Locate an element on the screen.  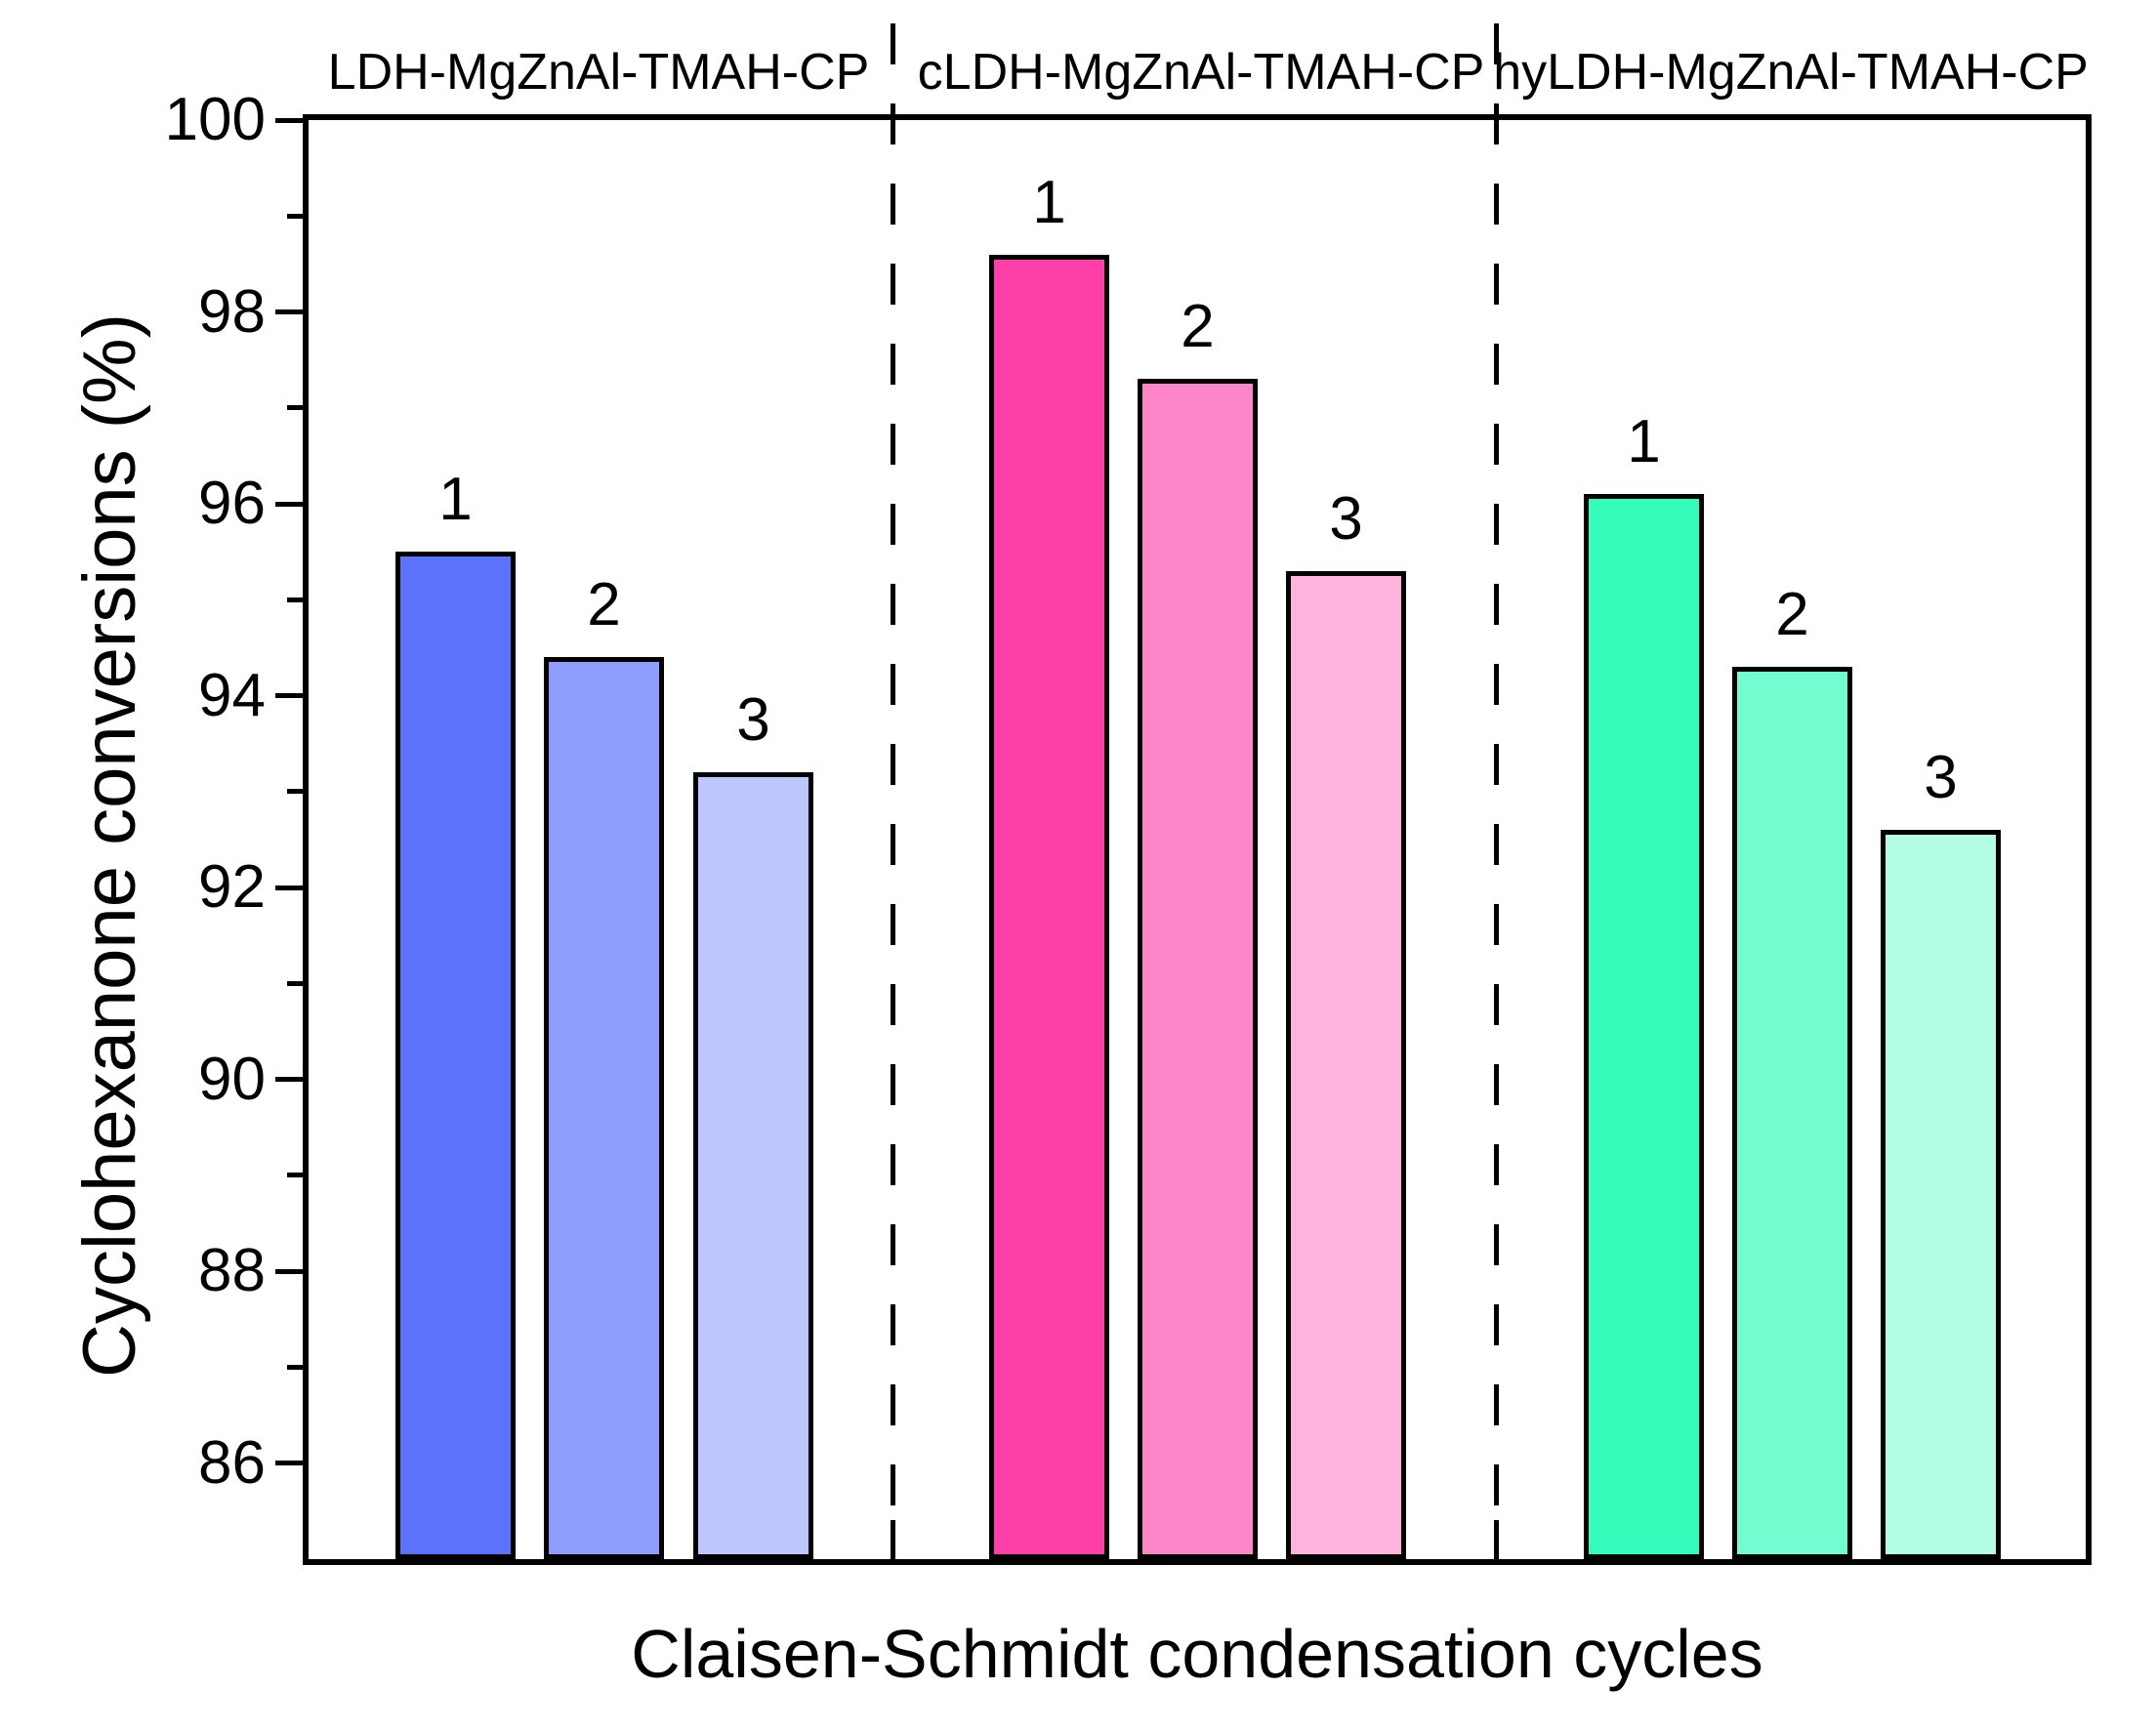
y-axis-tick-label: 88 is located at coordinates (232, 1271).